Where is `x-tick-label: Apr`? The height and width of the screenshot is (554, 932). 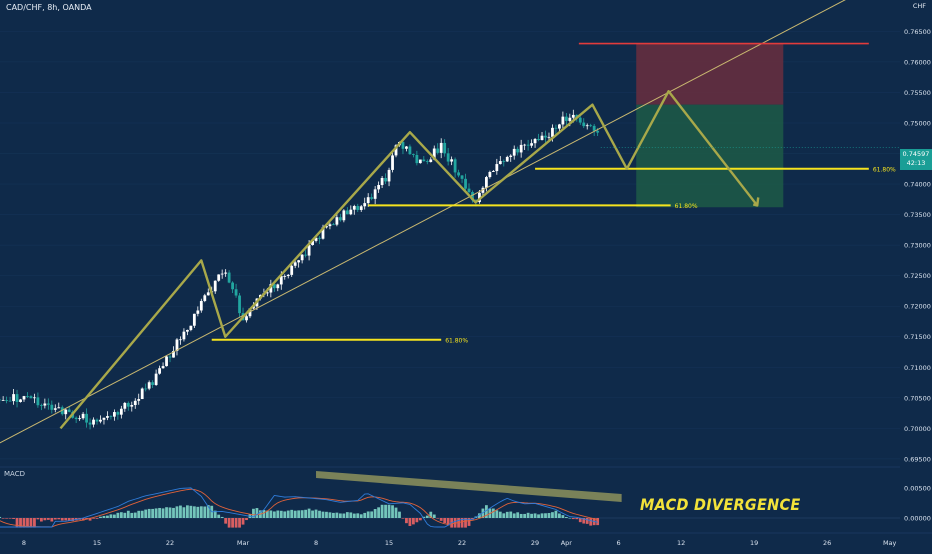
x-tick-label: Apr is located at coordinates (567, 543).